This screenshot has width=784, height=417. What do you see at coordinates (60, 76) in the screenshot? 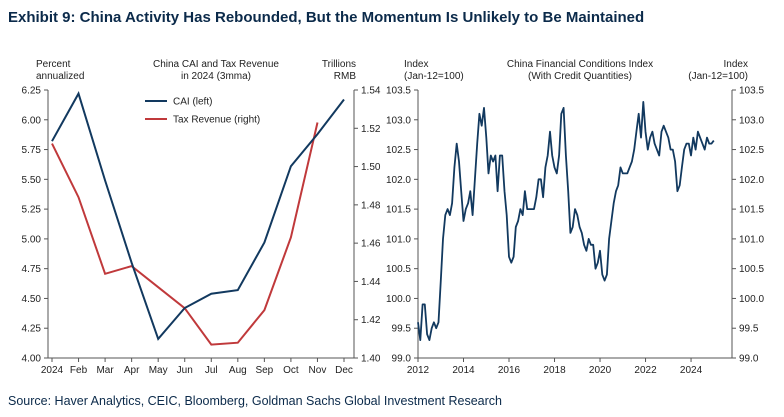
I see `left-ylabel-line2: annualized` at bounding box center [60, 76].